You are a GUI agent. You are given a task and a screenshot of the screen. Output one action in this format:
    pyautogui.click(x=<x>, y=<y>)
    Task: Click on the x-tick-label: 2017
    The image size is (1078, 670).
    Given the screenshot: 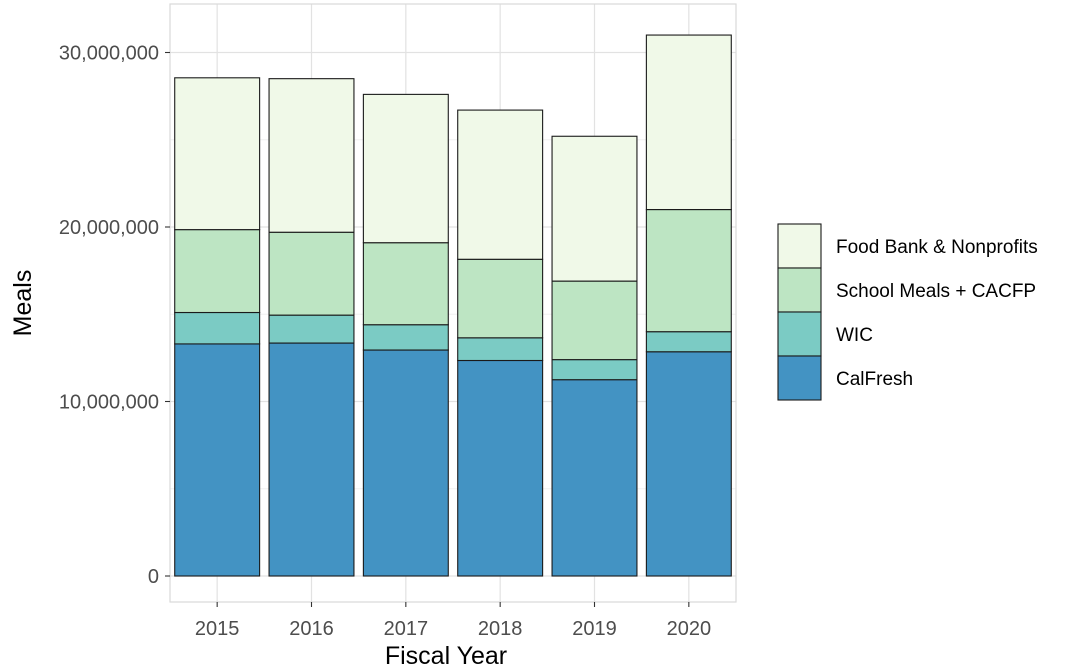 What is the action you would take?
    pyautogui.click(x=406, y=629)
    